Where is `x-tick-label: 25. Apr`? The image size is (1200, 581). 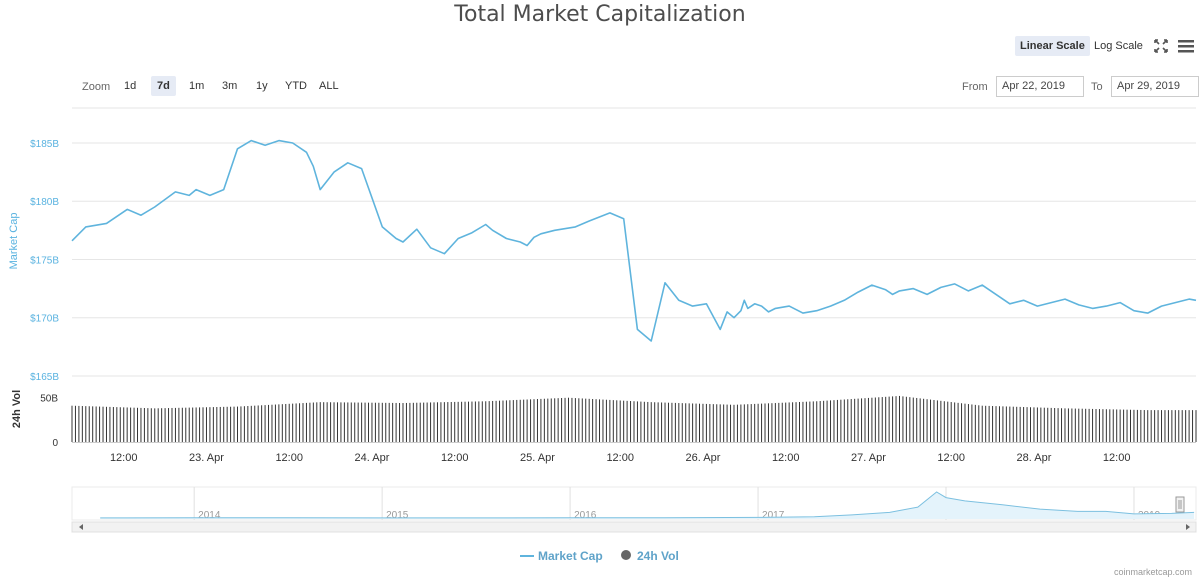
x-tick-label: 25. Apr is located at coordinates (537, 458).